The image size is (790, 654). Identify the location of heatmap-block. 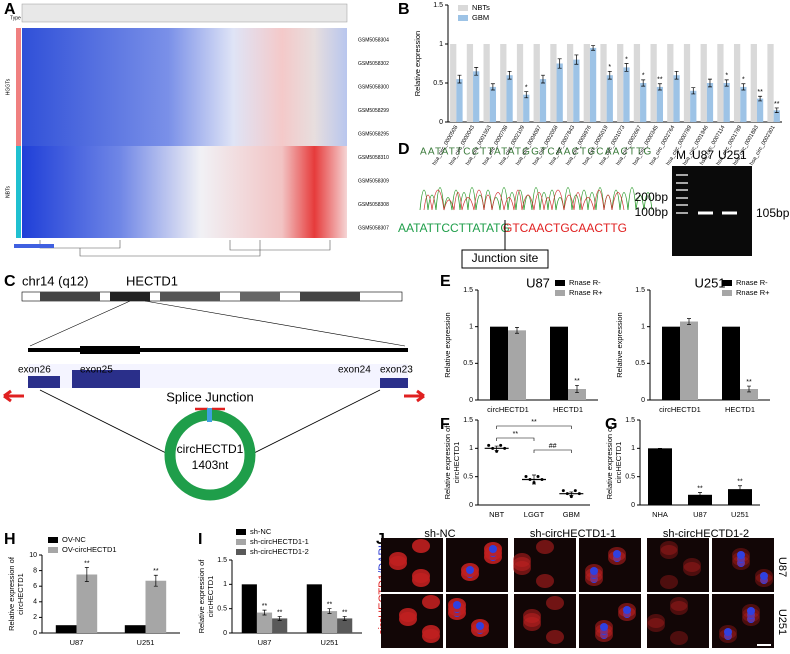
(184, 192).